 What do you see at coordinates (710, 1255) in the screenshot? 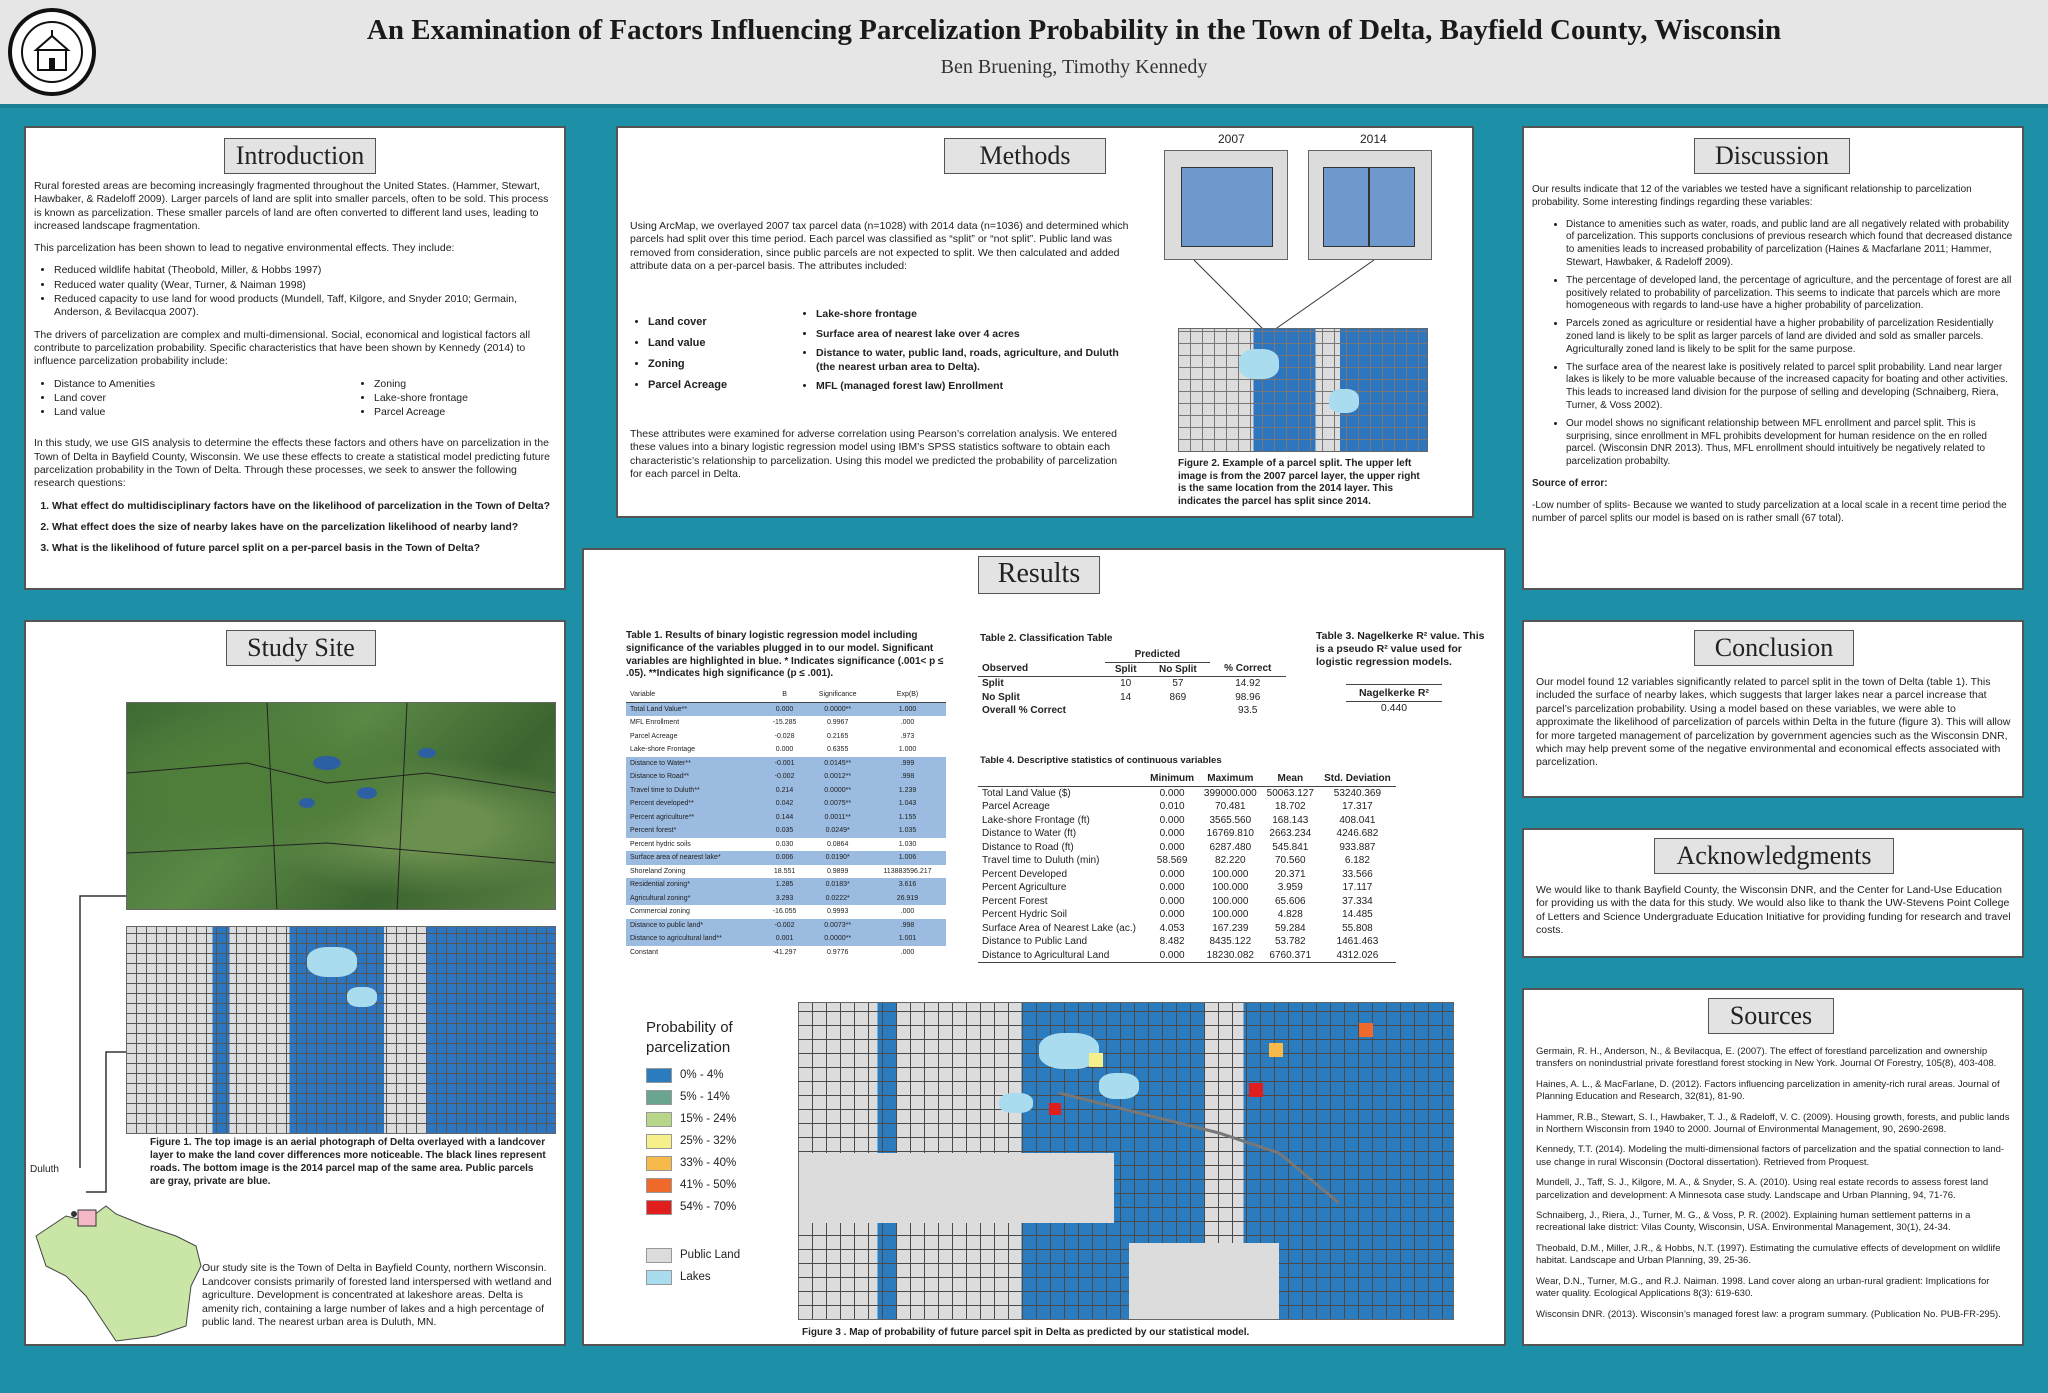
I see `legend-label: Public Land` at bounding box center [710, 1255].